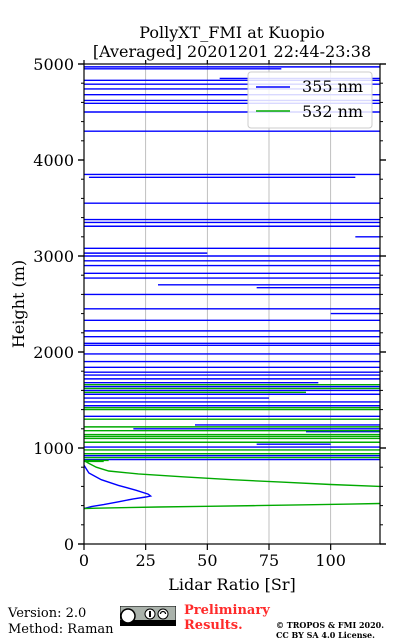  Describe the element at coordinates (53, 160) in the screenshot. I see `y-tick-label-4000: 4000` at that location.